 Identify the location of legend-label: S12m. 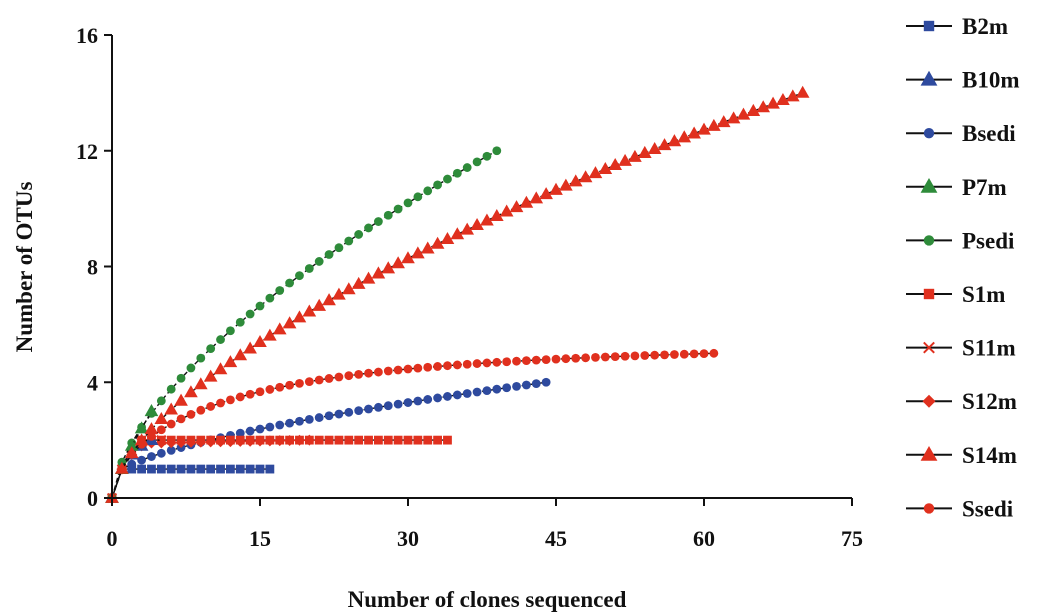
(989, 401).